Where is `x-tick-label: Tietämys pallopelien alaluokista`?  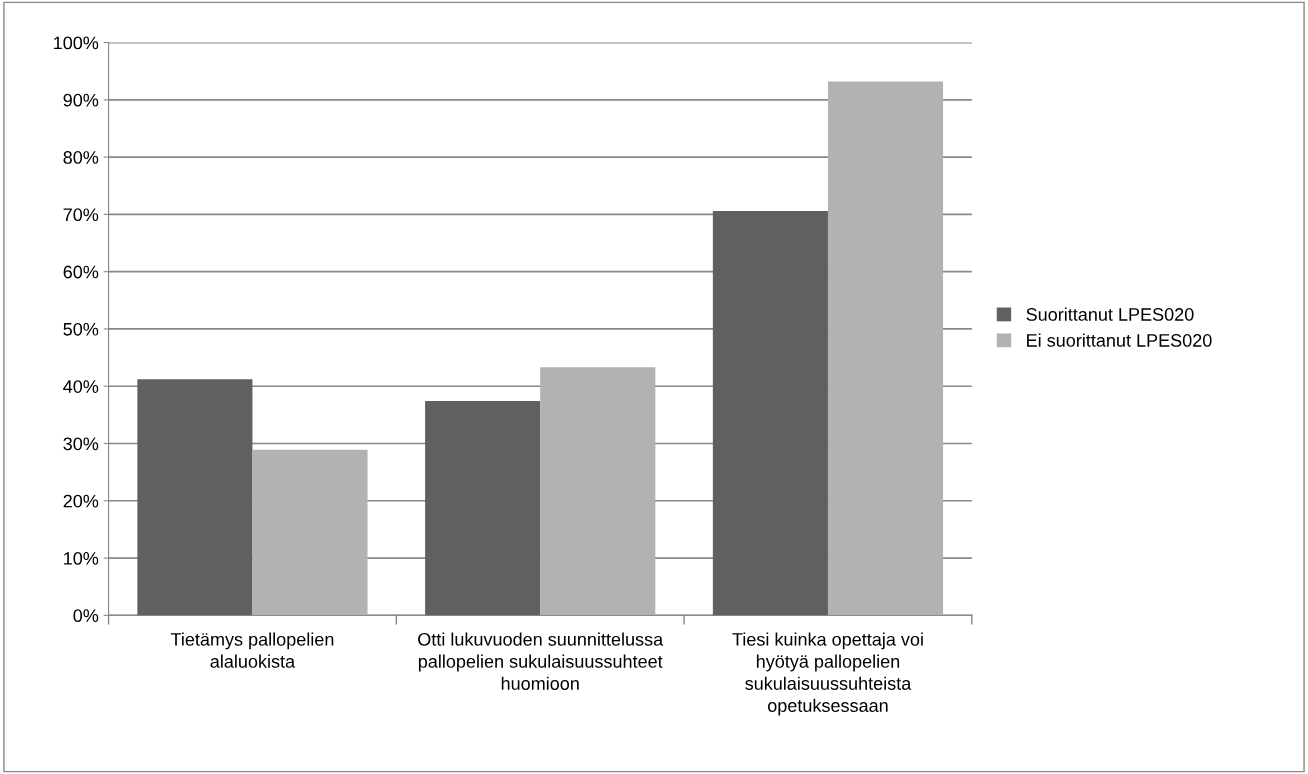 x-tick-label: Tietämys pallopelien alaluokista is located at coordinates (252, 650).